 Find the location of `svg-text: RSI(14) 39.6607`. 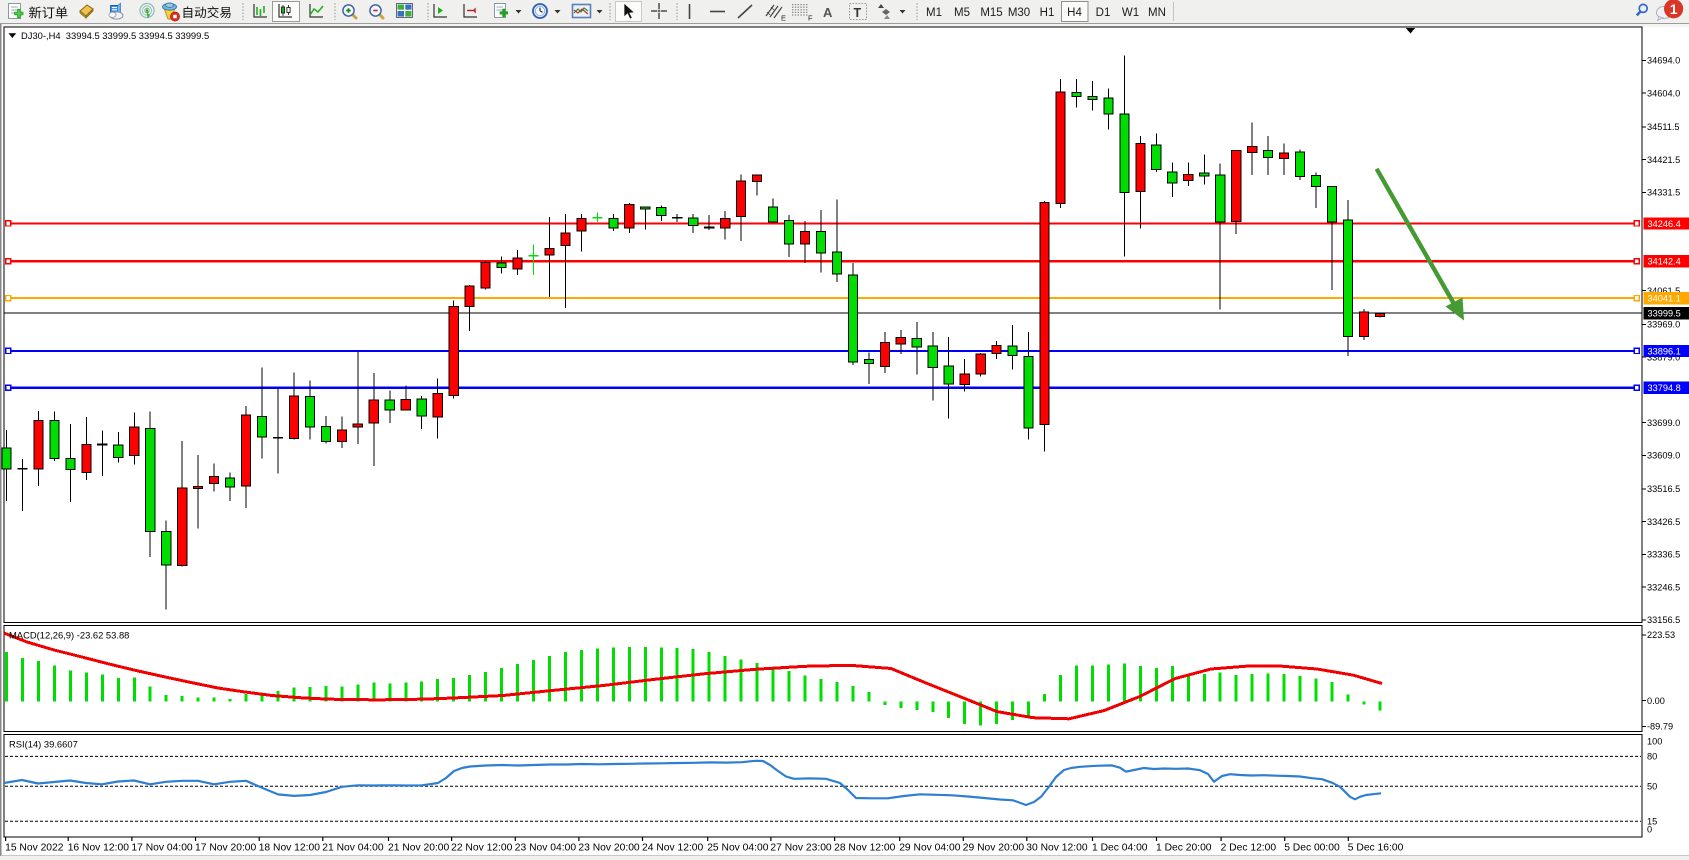

svg-text: RSI(14) 39.6607 is located at coordinates (43, 743).